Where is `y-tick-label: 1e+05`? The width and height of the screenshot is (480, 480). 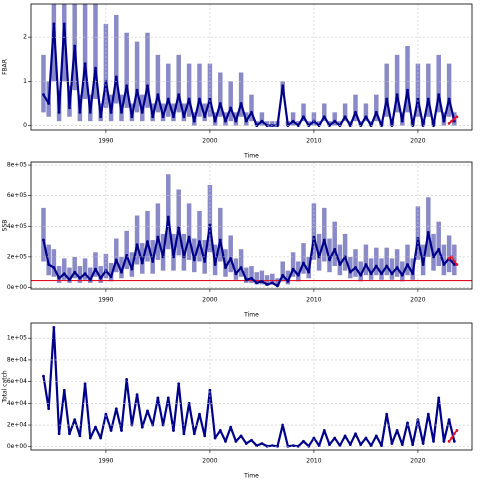
y-tick-label: 1e+05 is located at coordinates (17, 338).